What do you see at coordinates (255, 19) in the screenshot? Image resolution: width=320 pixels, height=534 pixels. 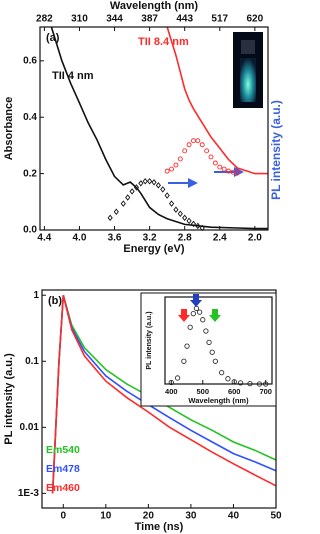 I see `x2-tick-label: 620` at bounding box center [255, 19].